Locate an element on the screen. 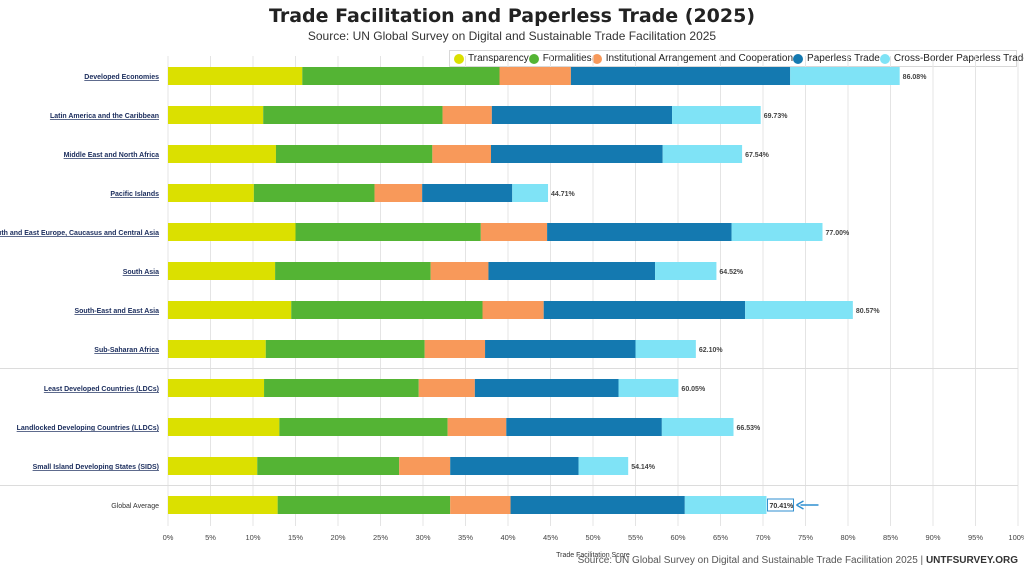  total-label: 67.54% is located at coordinates (757, 155).